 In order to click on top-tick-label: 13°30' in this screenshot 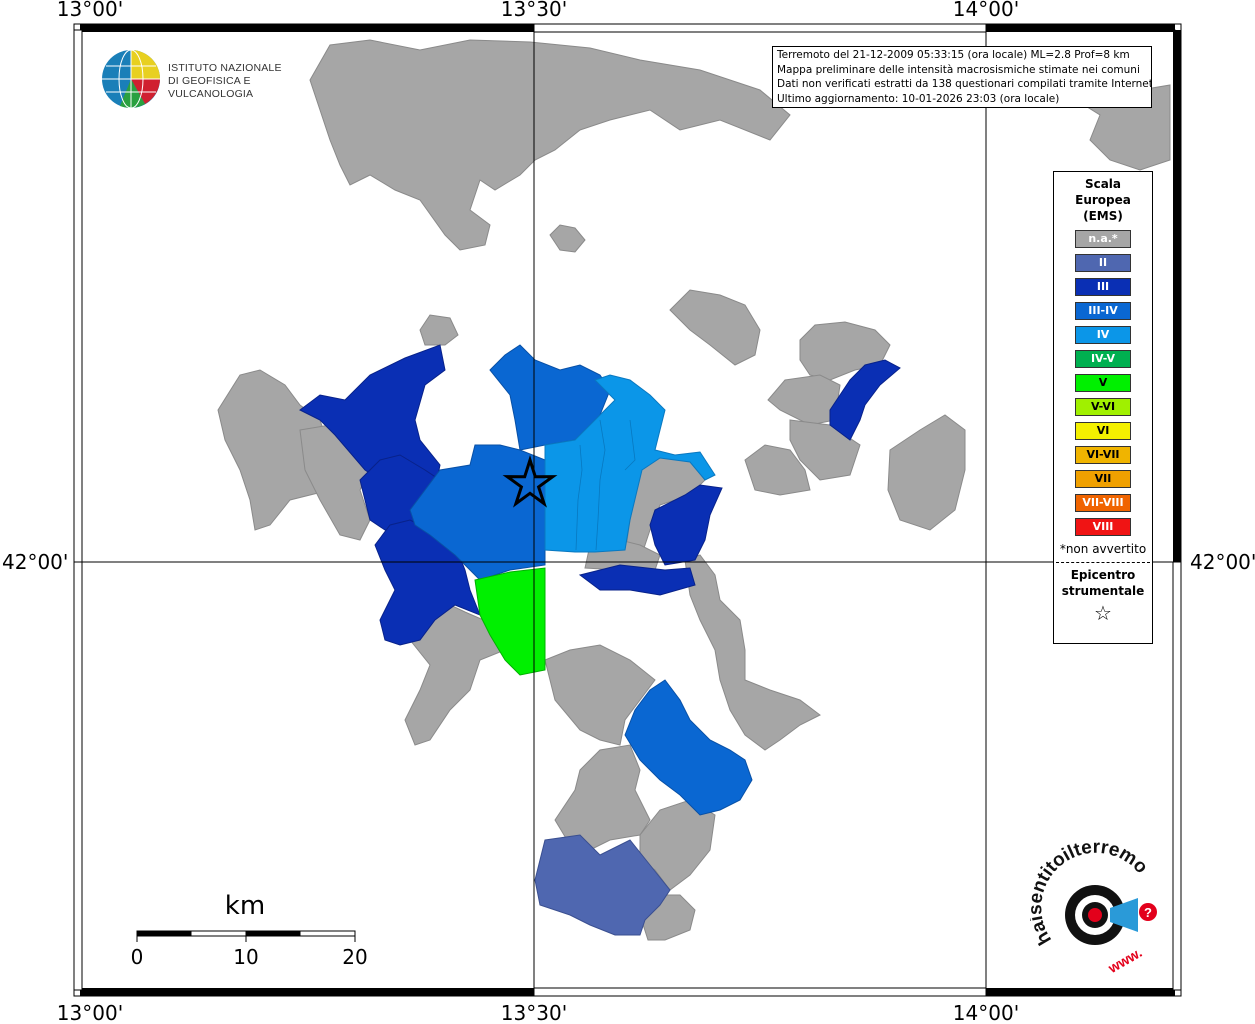, I will do `click(534, 10)`.